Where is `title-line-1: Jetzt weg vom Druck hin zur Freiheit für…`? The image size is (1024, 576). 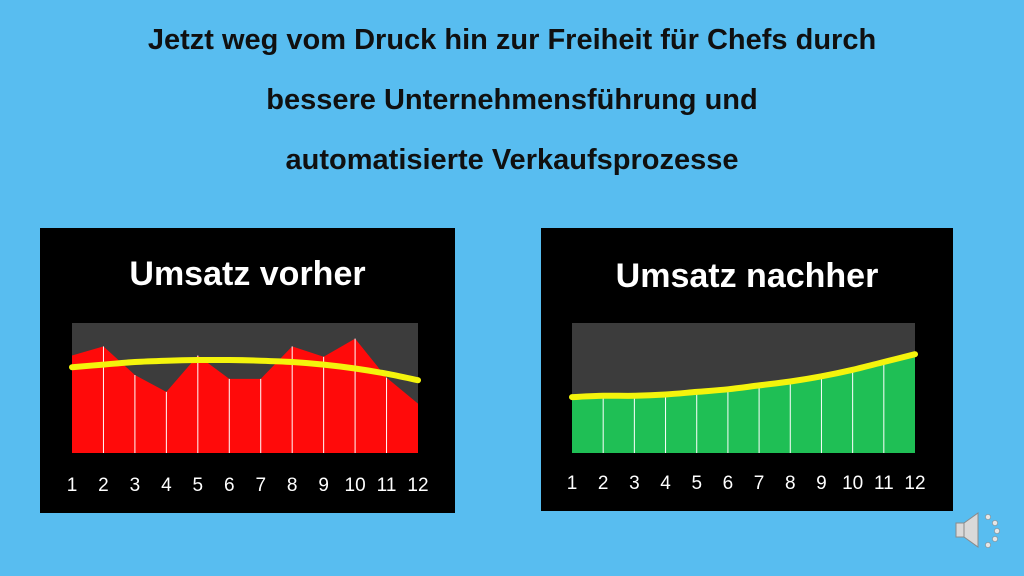
title-line-1: Jetzt weg vom Druck hin zur Freiheit für… is located at coordinates (512, 40).